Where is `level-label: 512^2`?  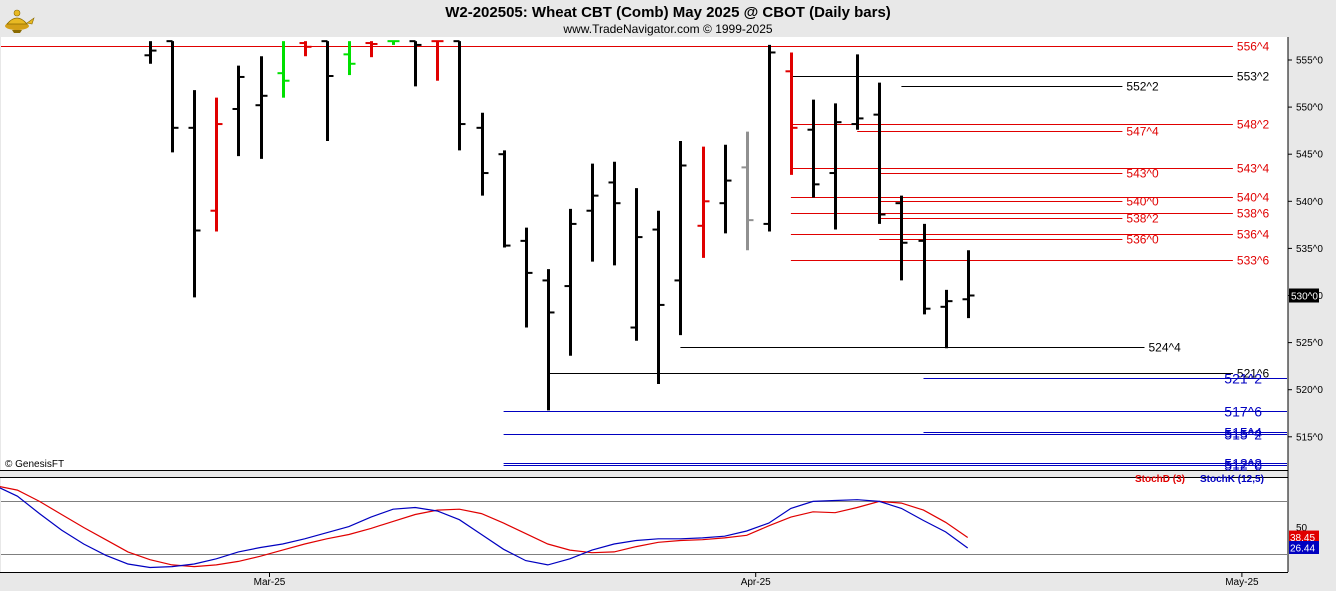
level-label: 512^2 is located at coordinates (1243, 464).